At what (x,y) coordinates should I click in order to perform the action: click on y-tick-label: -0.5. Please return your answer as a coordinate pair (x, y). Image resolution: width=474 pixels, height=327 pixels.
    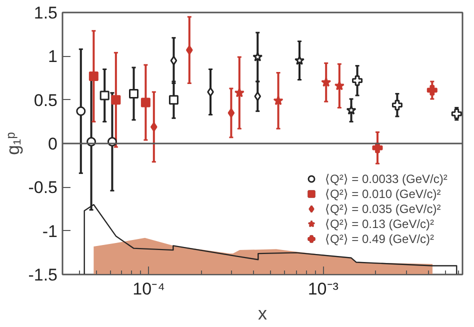
    Looking at the image, I should click on (43, 188).